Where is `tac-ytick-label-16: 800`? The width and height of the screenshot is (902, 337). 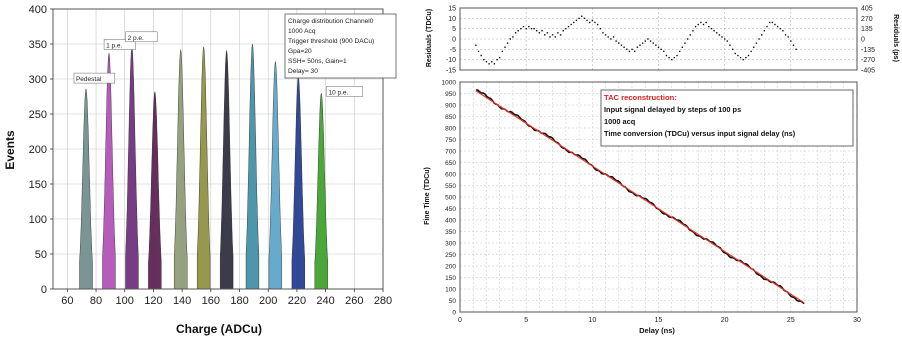 tac-ytick-label-16: 800 is located at coordinates (450, 129).